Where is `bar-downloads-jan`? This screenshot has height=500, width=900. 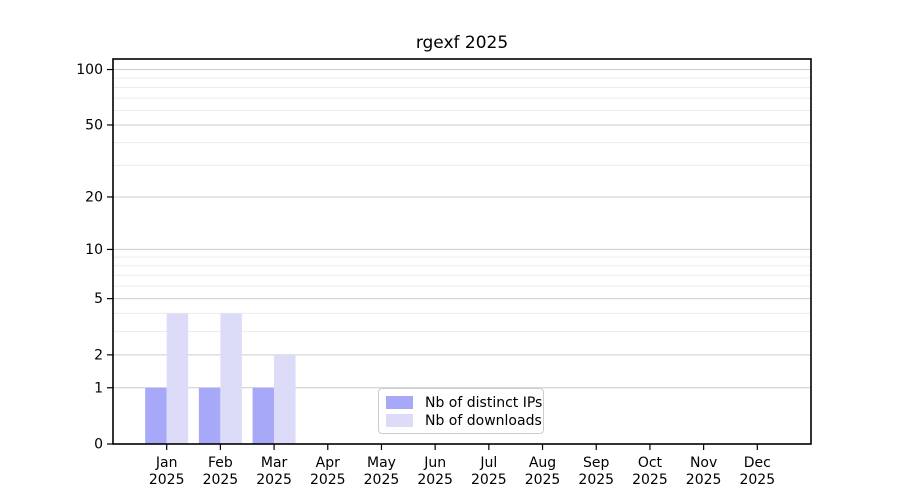 bar-downloads-jan is located at coordinates (177, 378).